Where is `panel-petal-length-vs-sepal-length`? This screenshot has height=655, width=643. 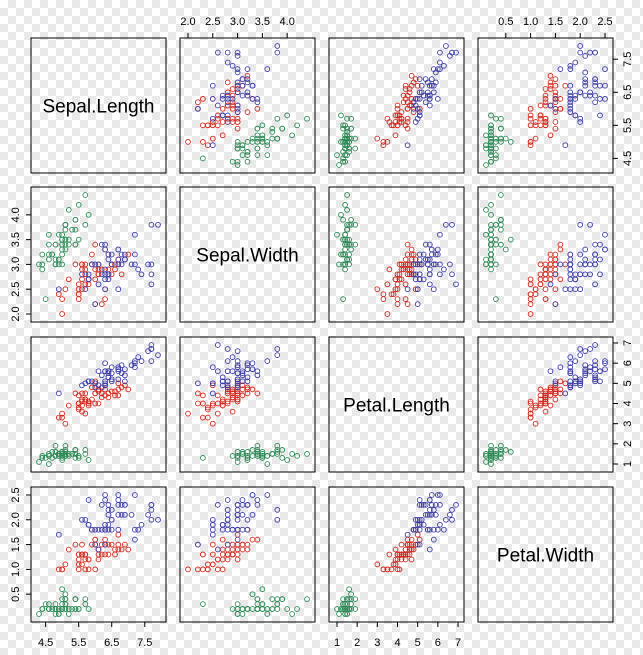
panel-petal-length-vs-sepal-length is located at coordinates (98, 404).